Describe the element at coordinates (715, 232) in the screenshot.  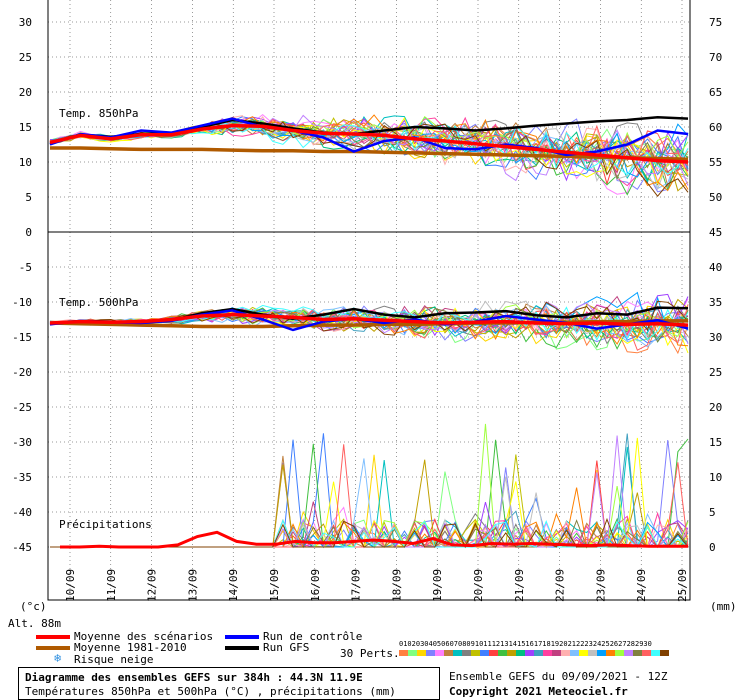
I see `top-right-tick: 45` at that location.